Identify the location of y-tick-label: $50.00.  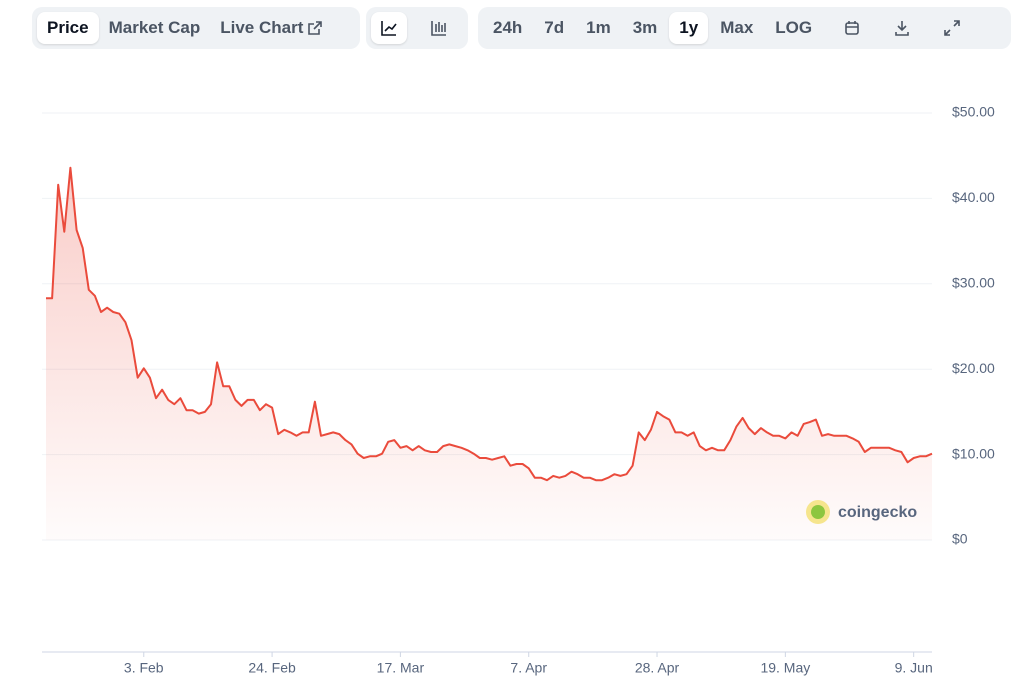
(973, 112).